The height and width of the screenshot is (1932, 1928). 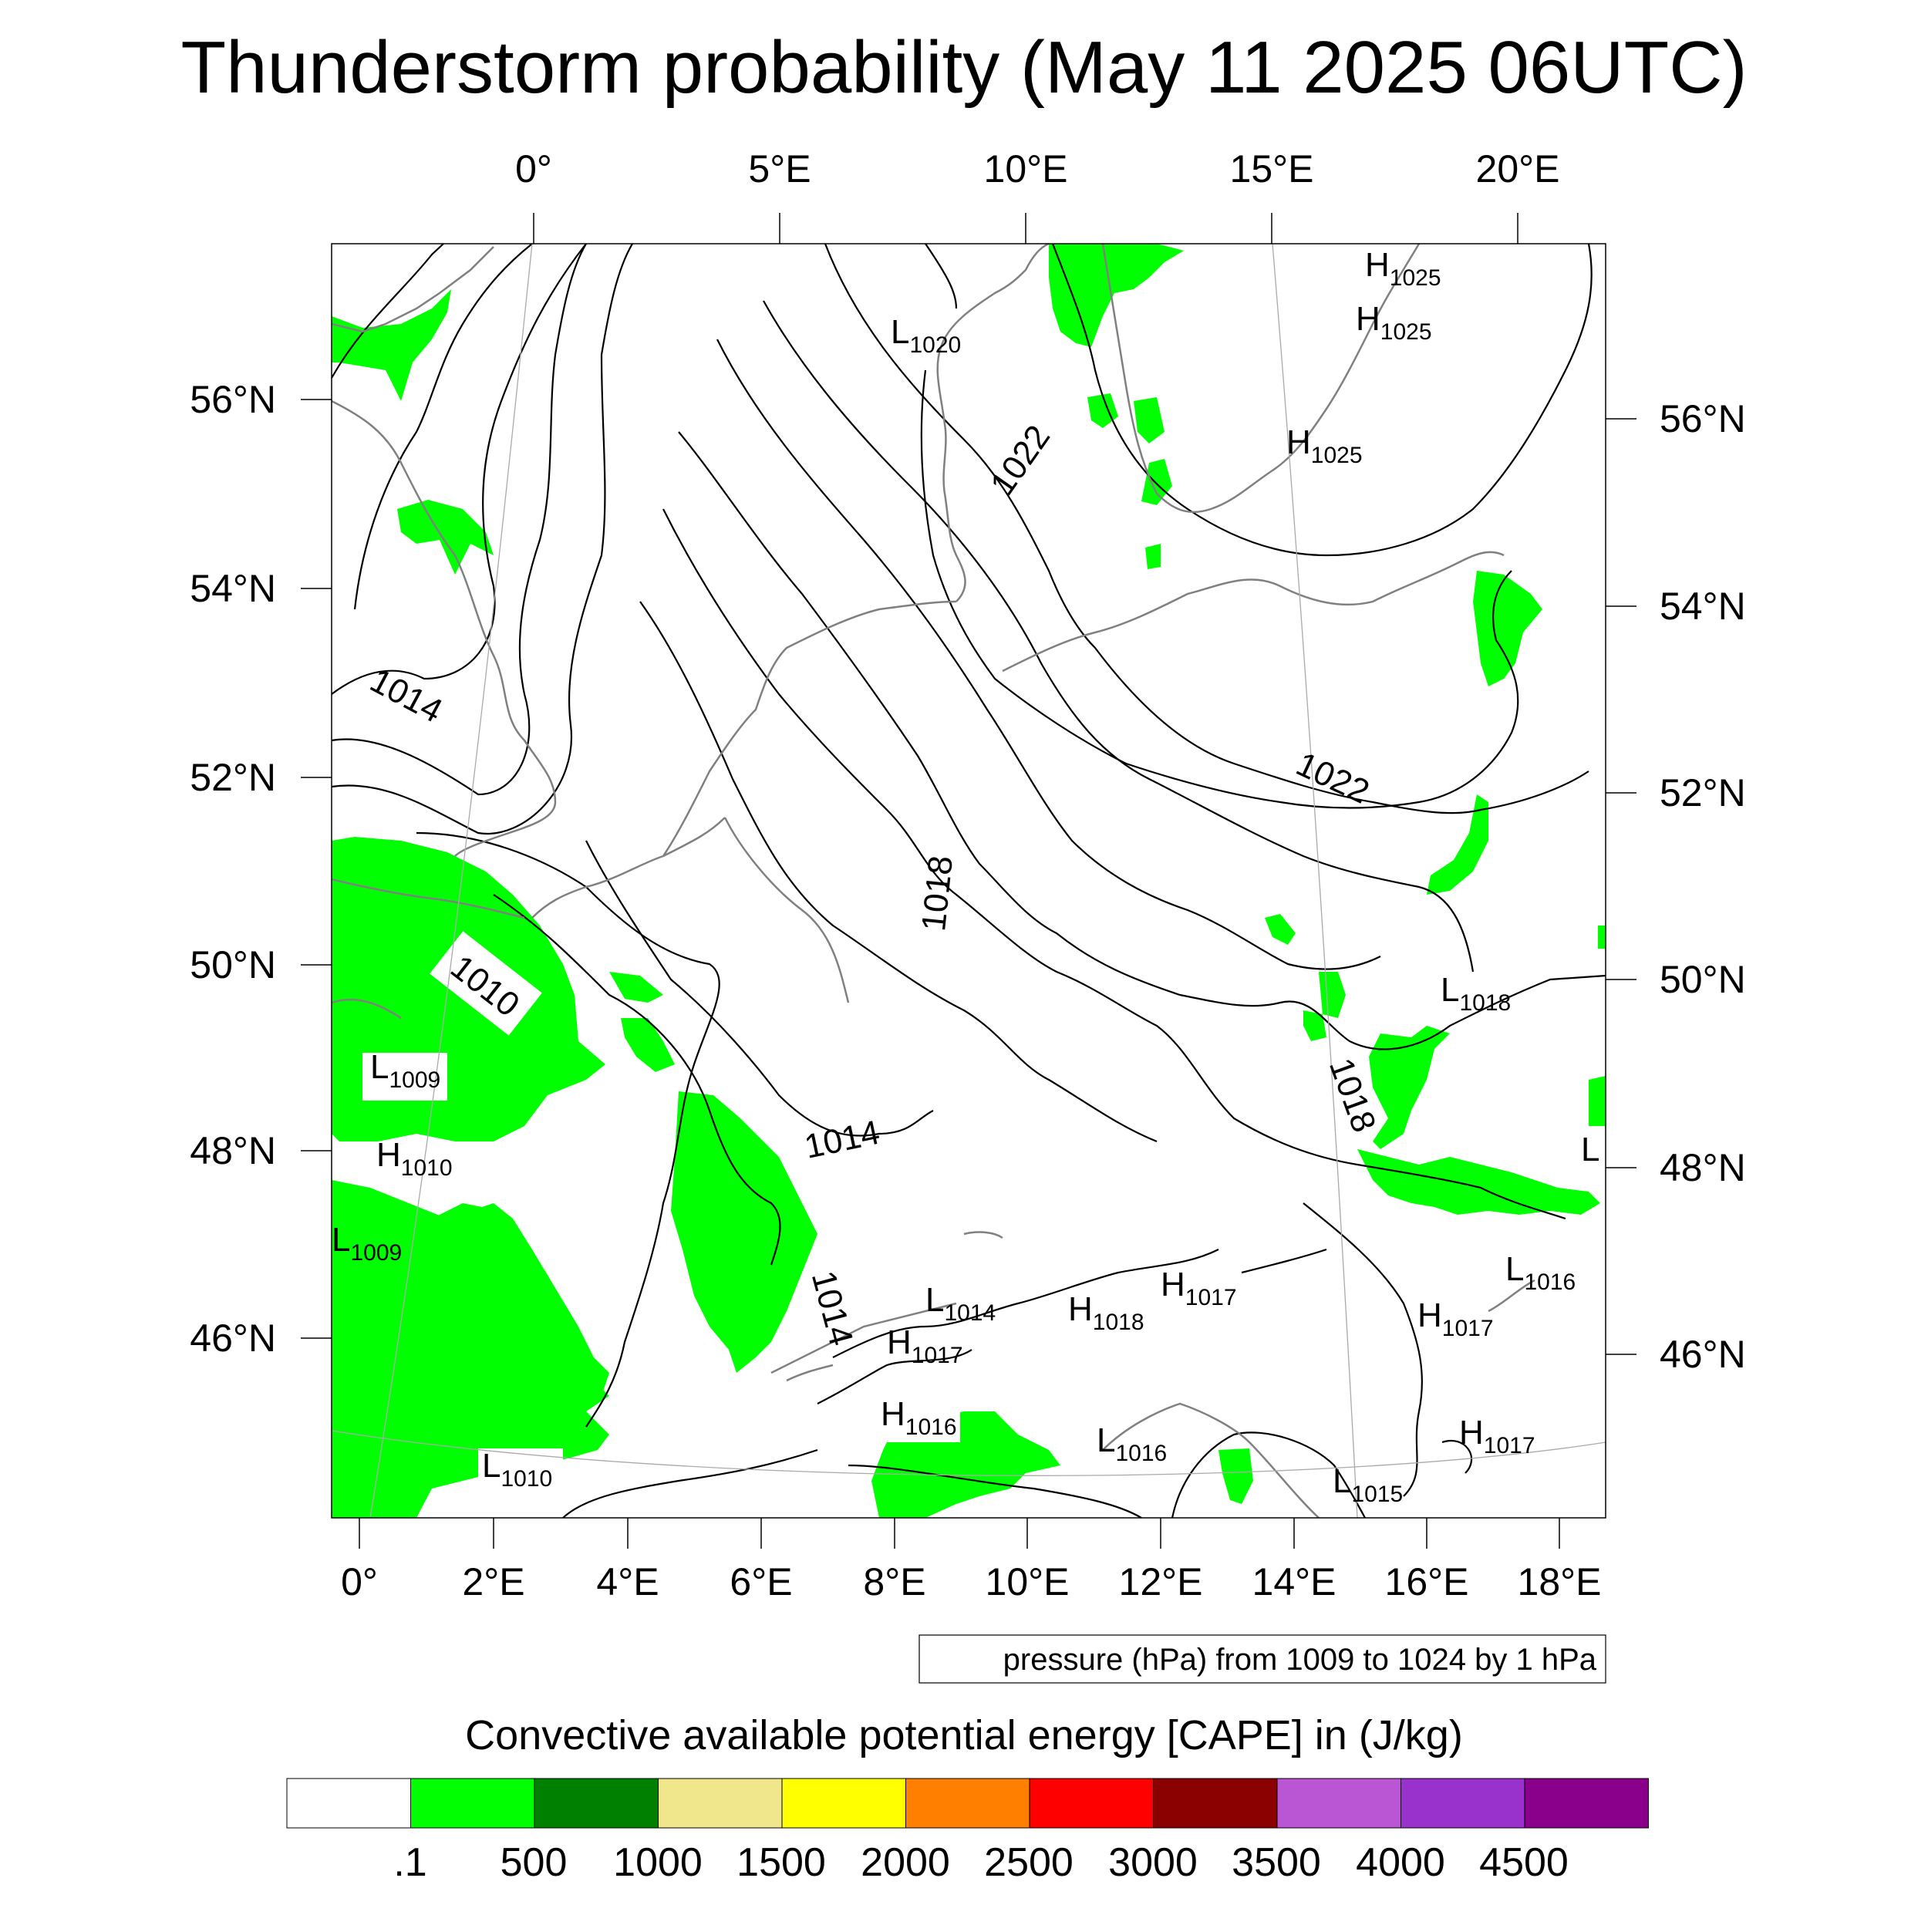 I want to click on border-france-germany, so click(x=786, y=910).